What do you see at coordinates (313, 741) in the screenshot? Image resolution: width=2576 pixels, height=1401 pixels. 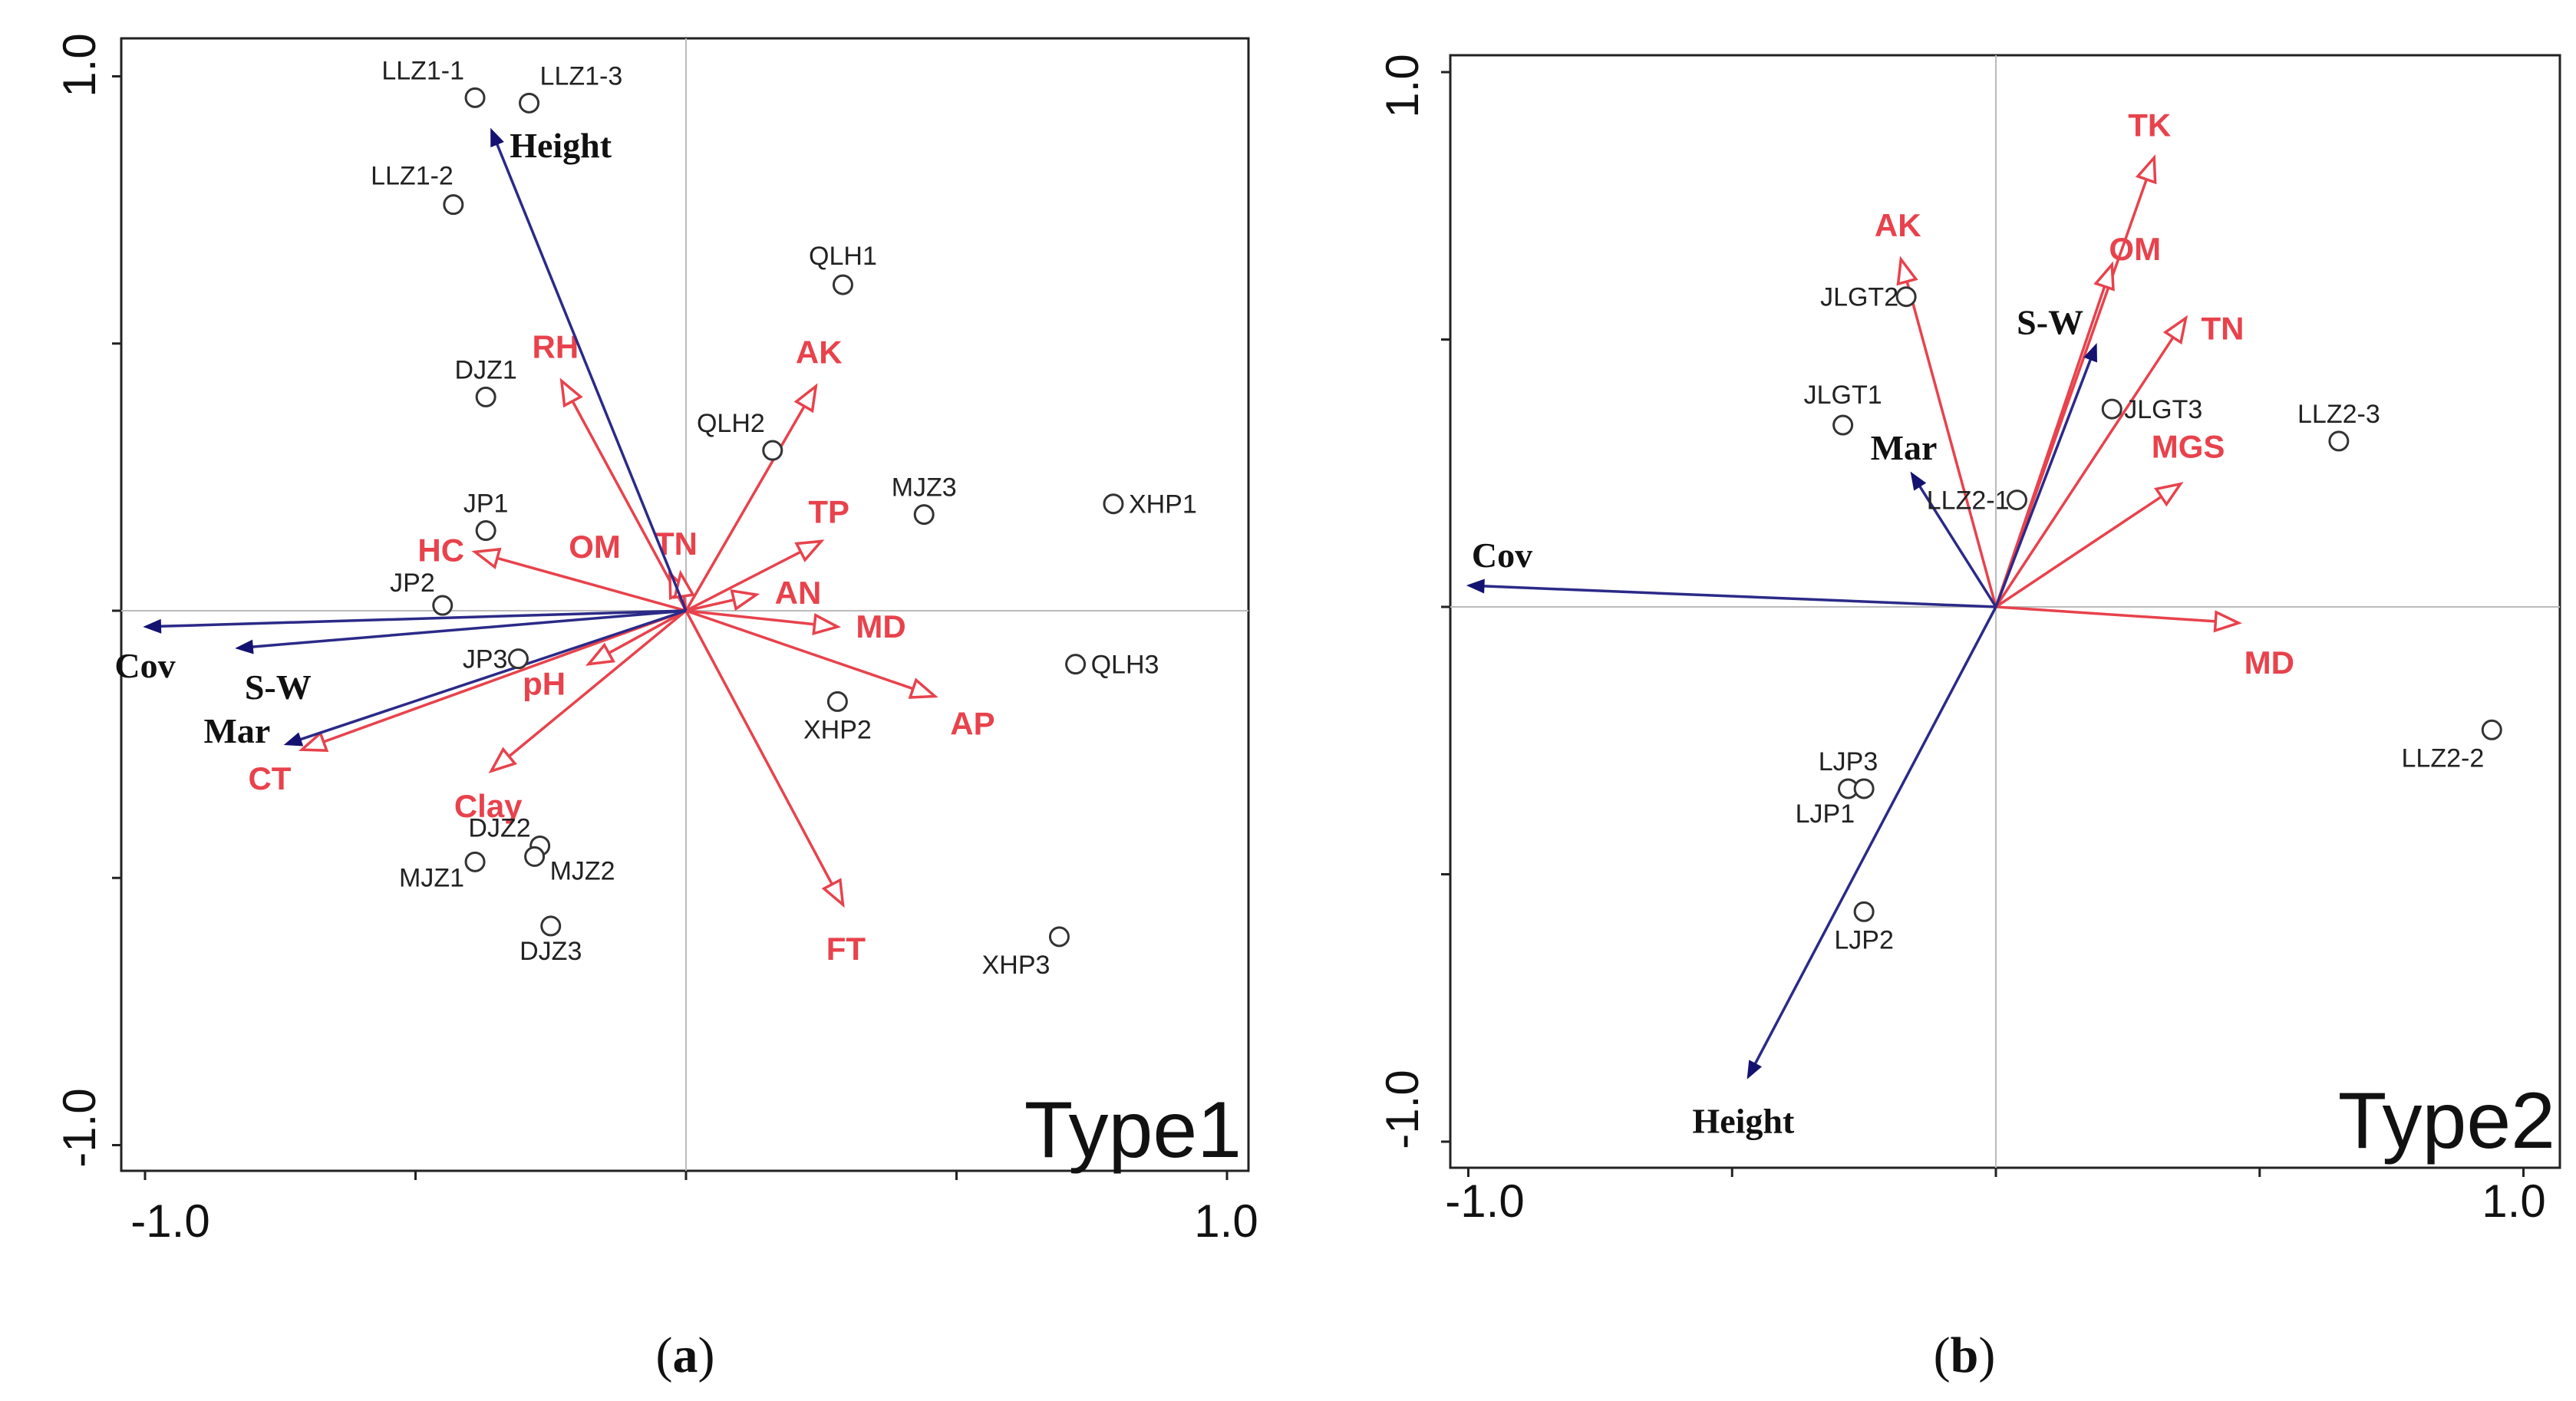 I see `panel-a-env-arrowhead-ct` at bounding box center [313, 741].